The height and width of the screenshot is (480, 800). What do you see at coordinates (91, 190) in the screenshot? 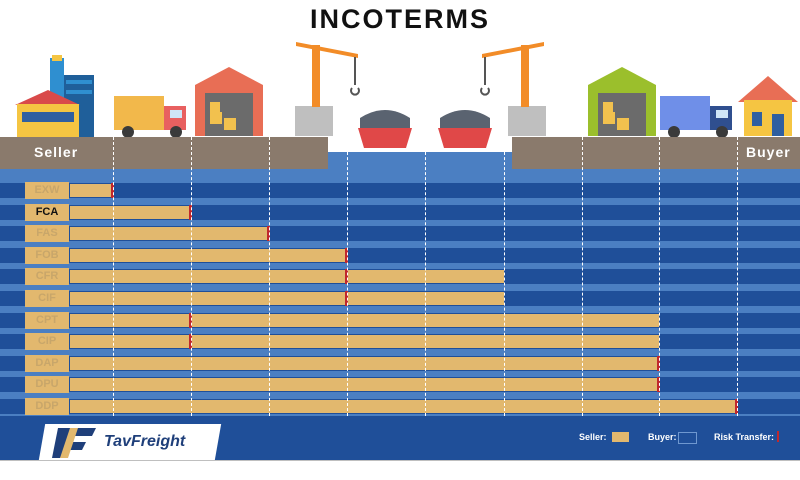
I see `seller-bar-exw` at bounding box center [91, 190].